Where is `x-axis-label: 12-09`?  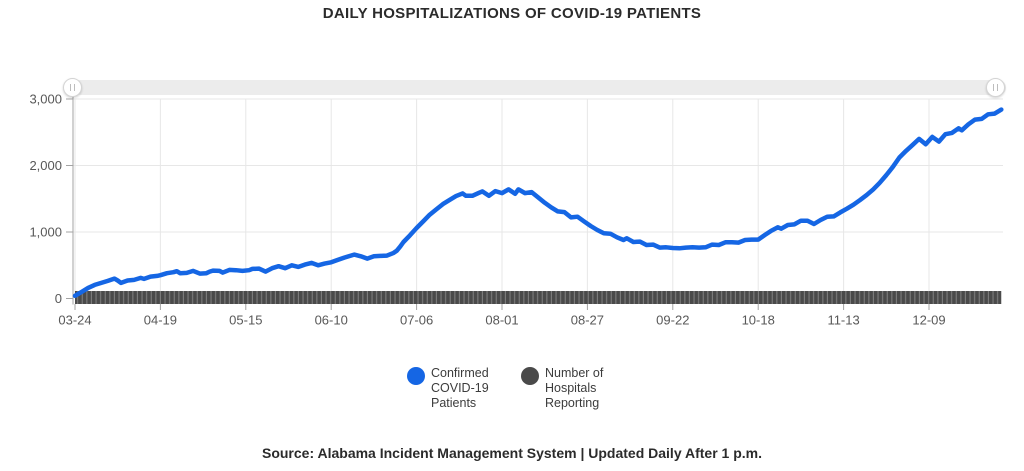 x-axis-label: 12-09 is located at coordinates (928, 320).